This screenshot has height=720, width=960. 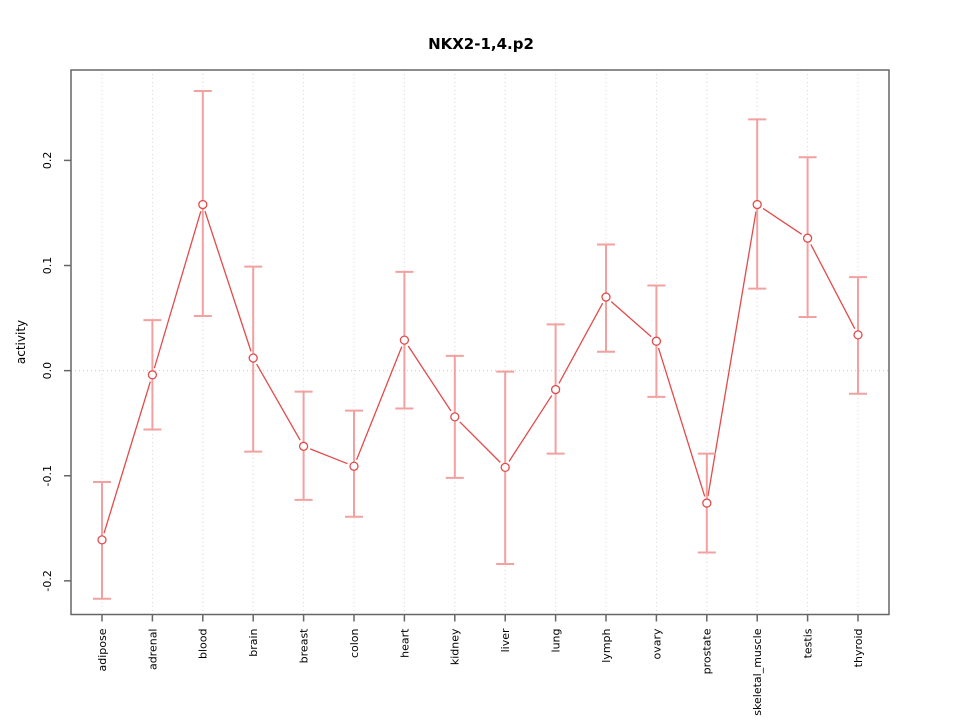 I want to click on x-tick-label: adrenal, so click(x=152, y=650).